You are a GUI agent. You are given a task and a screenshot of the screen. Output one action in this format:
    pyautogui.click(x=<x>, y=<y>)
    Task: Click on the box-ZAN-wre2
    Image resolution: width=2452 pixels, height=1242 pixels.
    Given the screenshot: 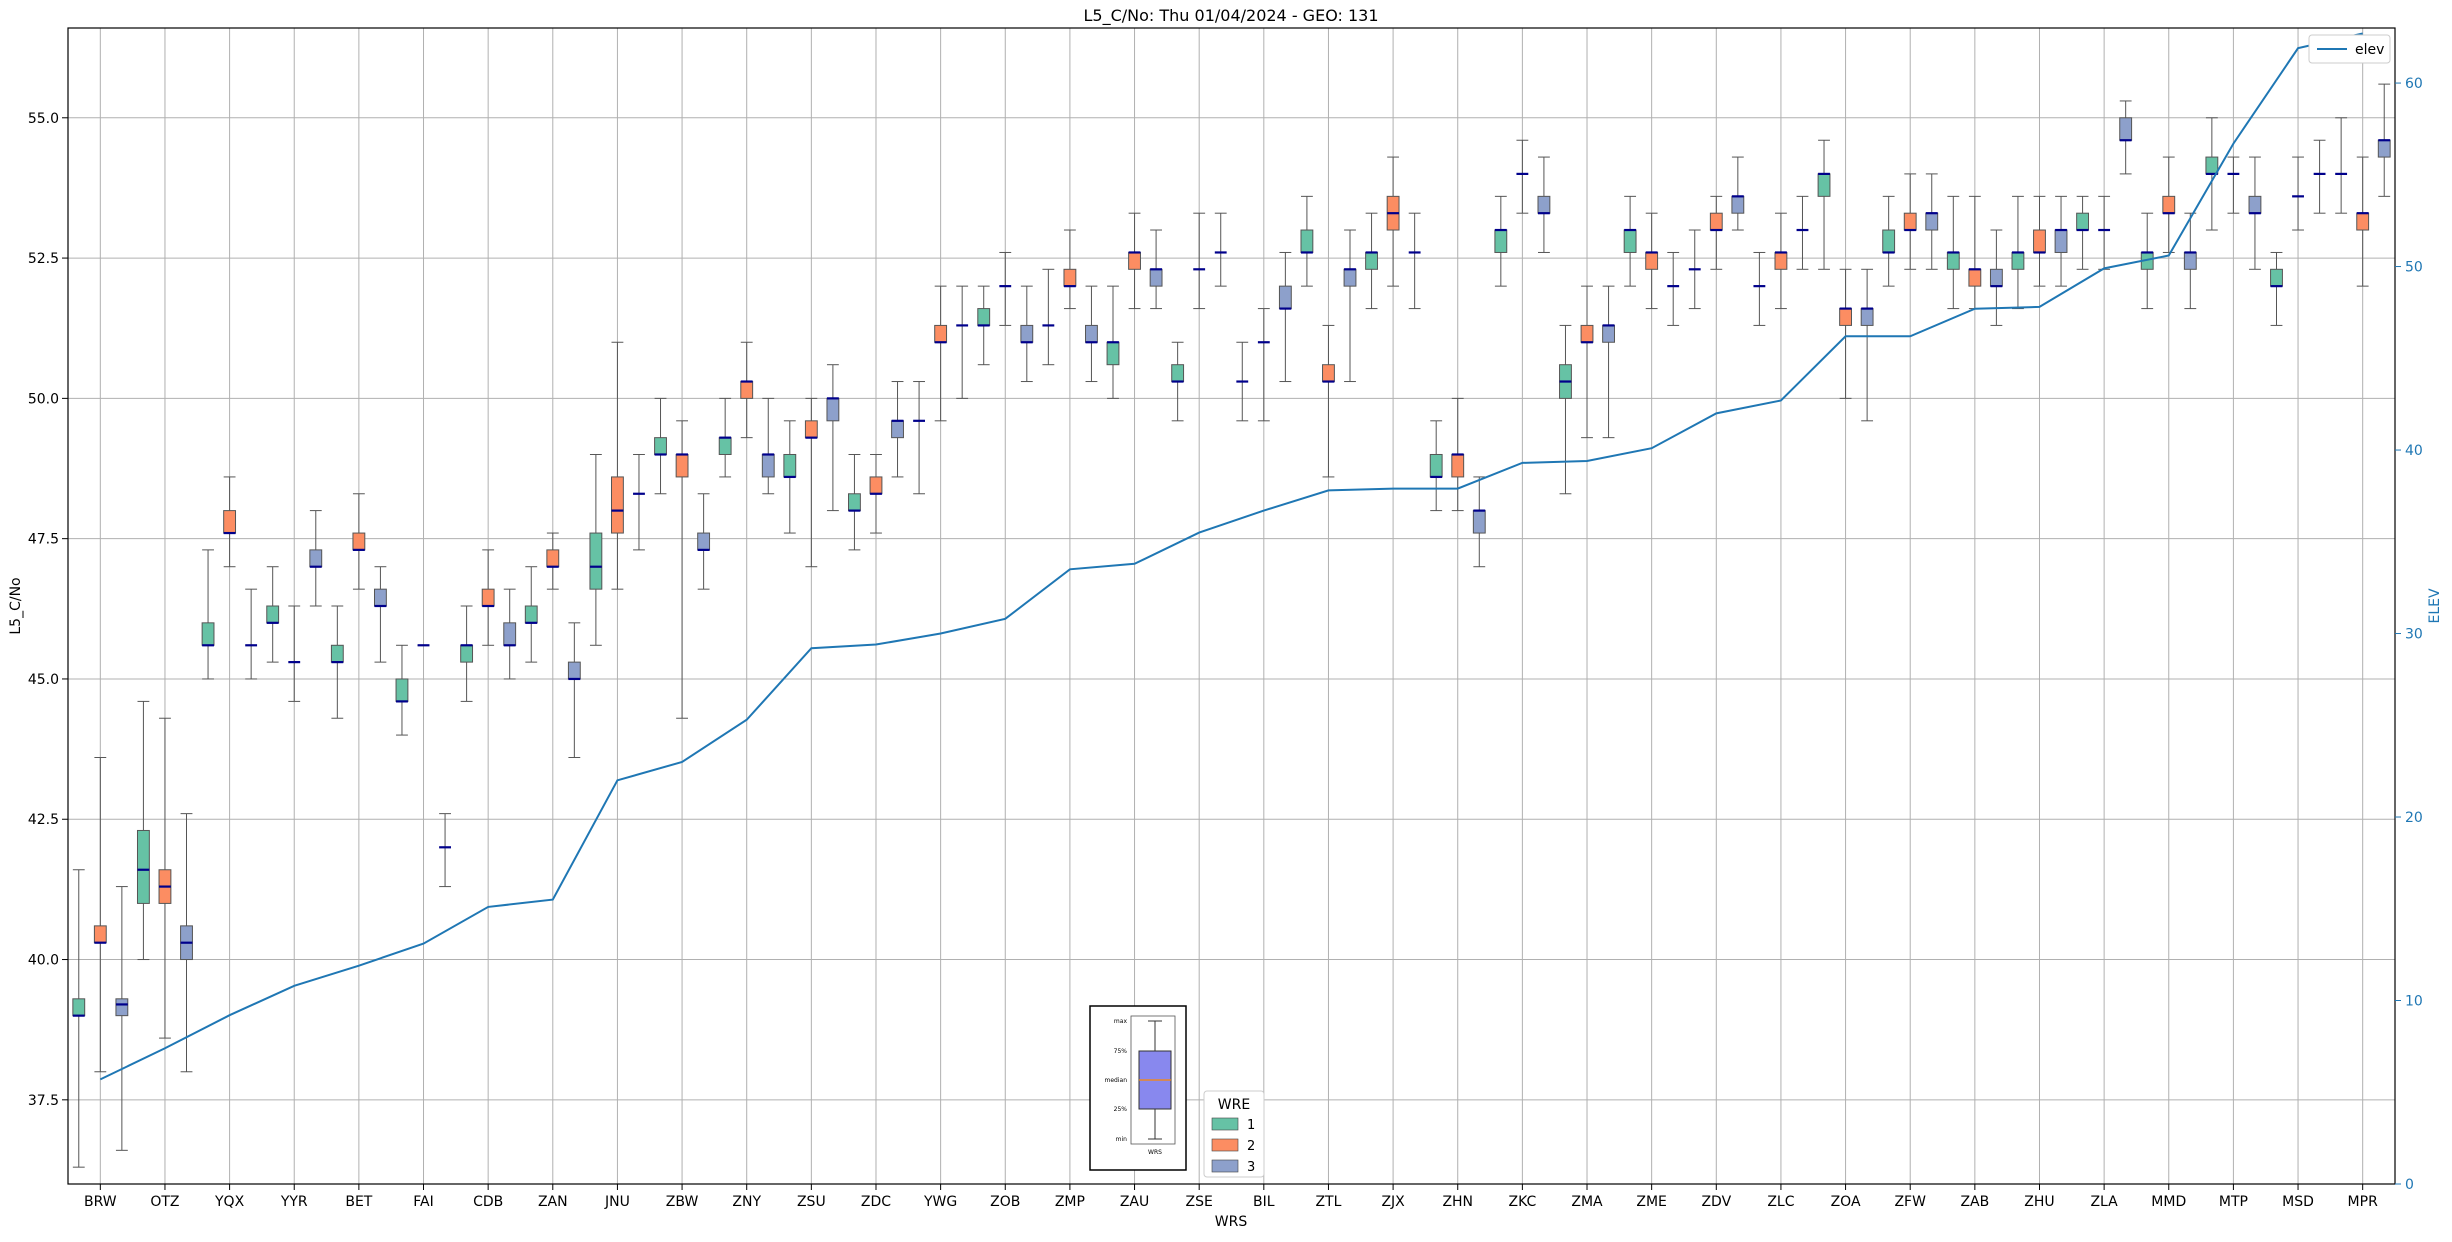 What is the action you would take?
    pyautogui.click(x=553, y=561)
    